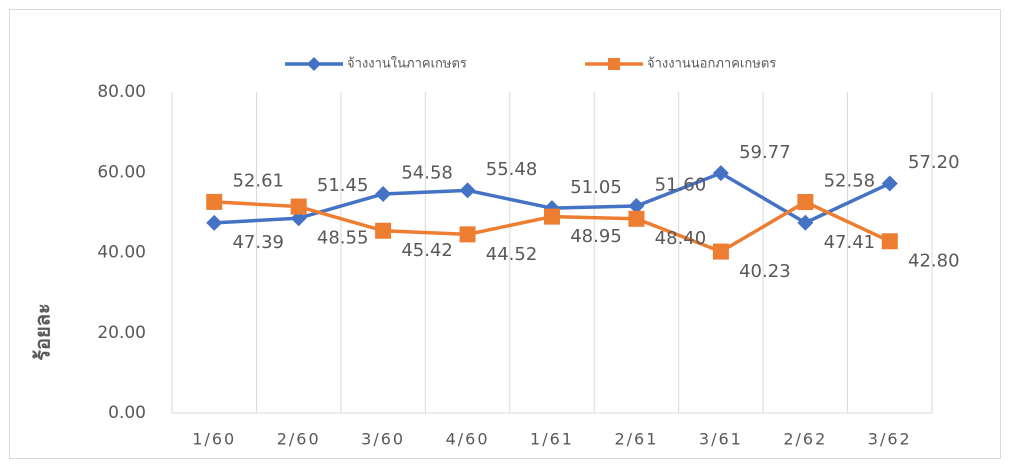 The width and height of the screenshot is (1010, 468). What do you see at coordinates (258, 181) in the screenshot?
I see `data-label: 52.61` at bounding box center [258, 181].